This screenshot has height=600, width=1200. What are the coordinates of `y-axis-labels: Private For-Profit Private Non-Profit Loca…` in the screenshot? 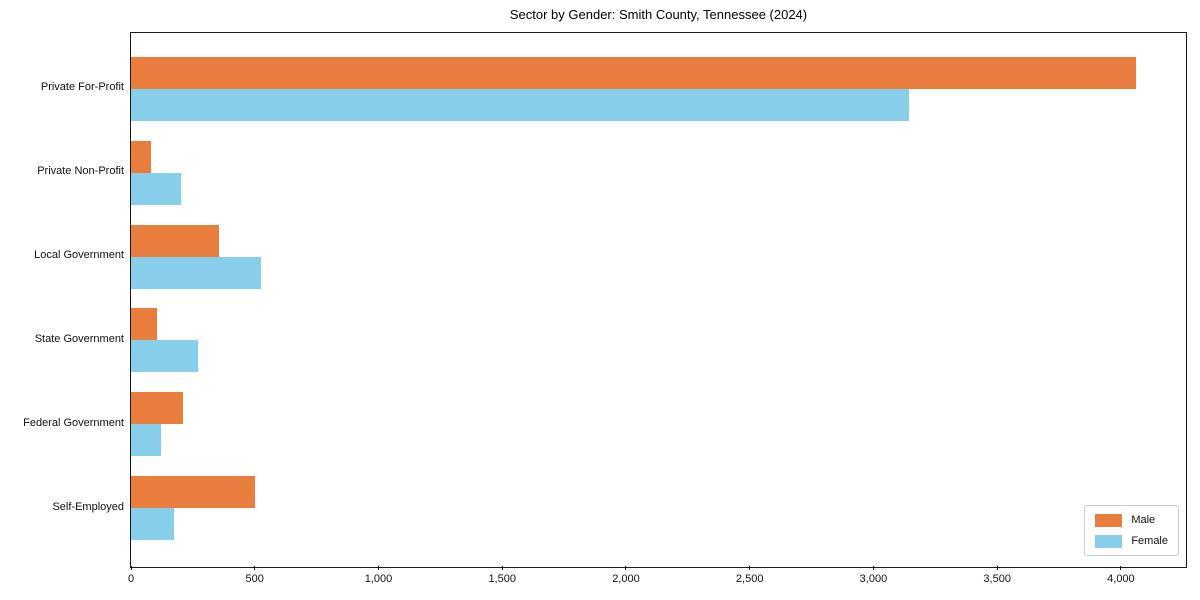 It's located at (62, 300).